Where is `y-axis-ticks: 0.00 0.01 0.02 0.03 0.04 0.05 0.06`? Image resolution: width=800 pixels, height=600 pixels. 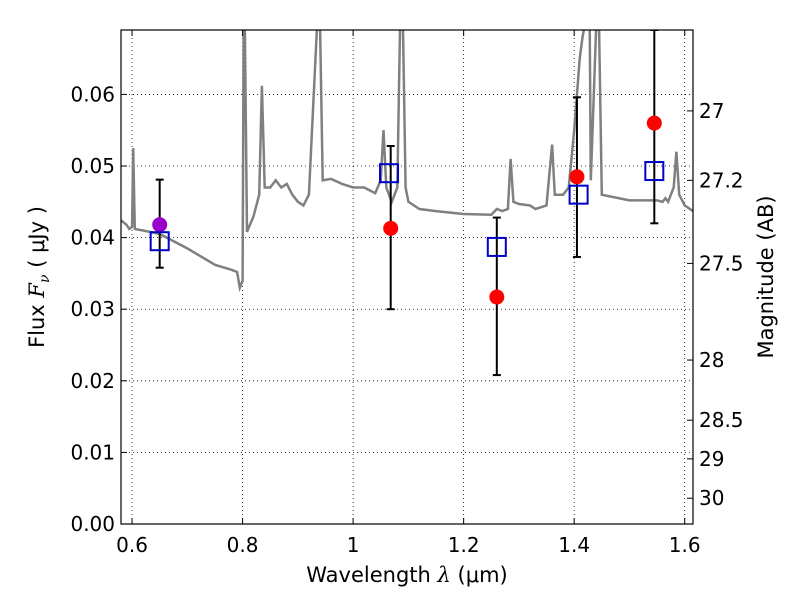 y-axis-ticks: 0.00 0.01 0.02 0.03 0.04 0.05 0.06 is located at coordinates (98, 309).